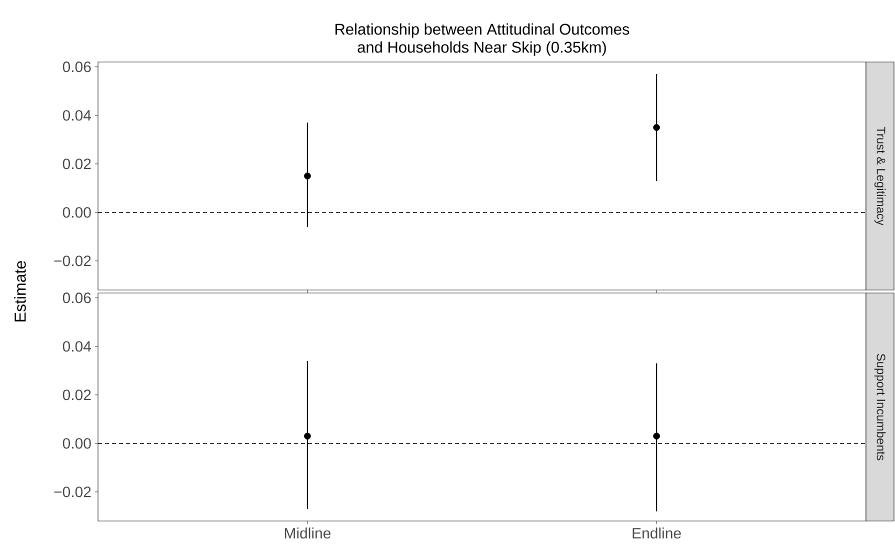  Describe the element at coordinates (20, 291) in the screenshot. I see `y-axis-title: Estimate` at that location.